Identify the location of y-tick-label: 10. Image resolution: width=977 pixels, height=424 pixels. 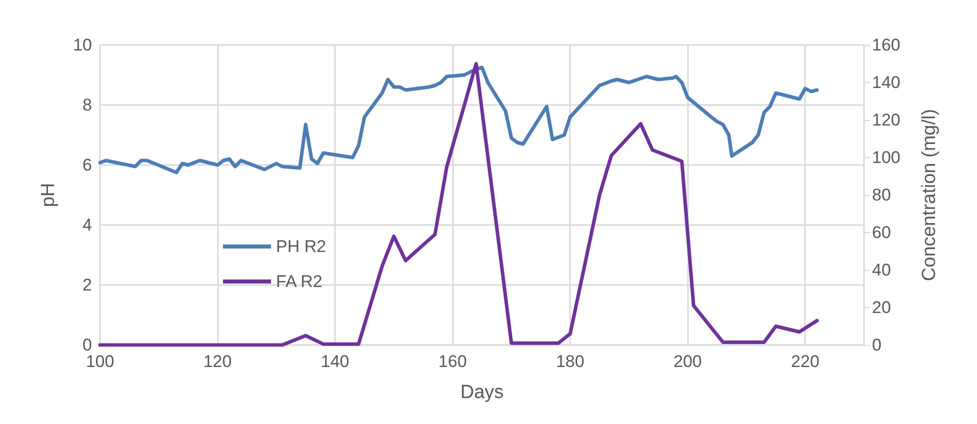
(82, 45).